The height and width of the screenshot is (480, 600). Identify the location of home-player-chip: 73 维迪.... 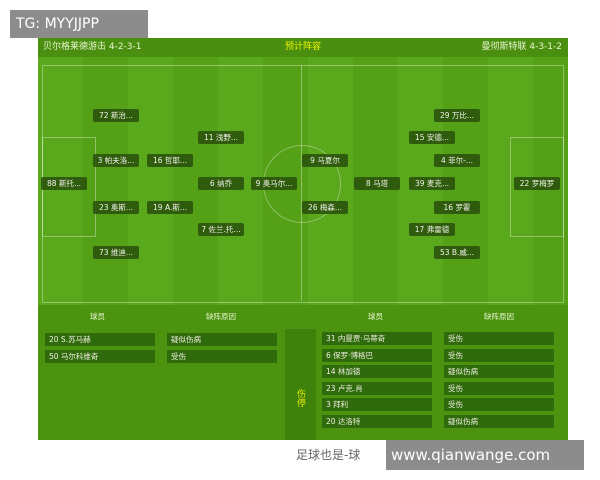
(116, 252).